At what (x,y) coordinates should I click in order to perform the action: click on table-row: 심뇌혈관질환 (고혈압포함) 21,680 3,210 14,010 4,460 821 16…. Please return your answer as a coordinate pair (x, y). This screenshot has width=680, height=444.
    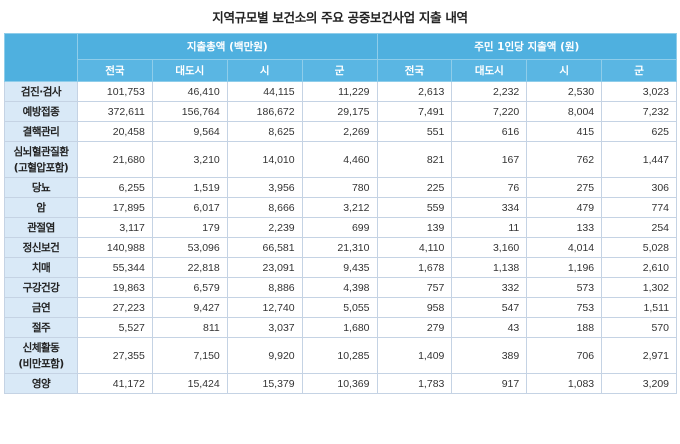
    Looking at the image, I should click on (341, 159).